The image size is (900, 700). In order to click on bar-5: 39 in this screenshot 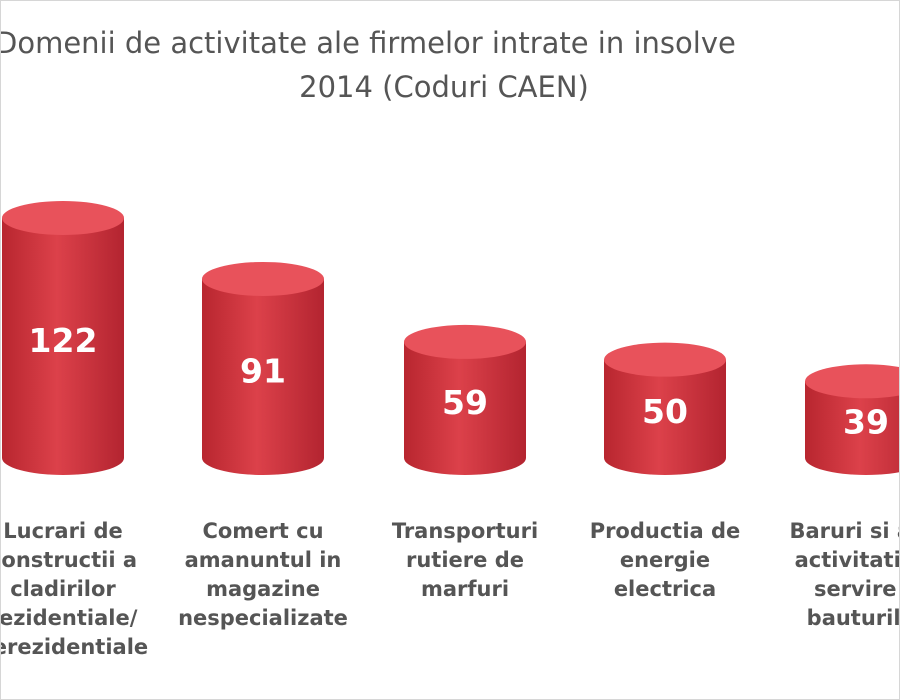, I will do `click(852, 419)`.